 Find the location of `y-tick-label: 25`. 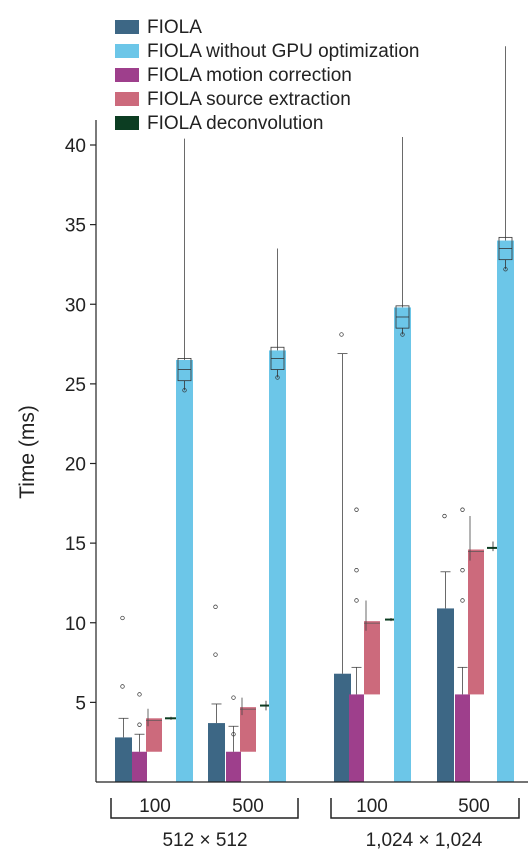

y-tick-label: 25 is located at coordinates (75, 385).